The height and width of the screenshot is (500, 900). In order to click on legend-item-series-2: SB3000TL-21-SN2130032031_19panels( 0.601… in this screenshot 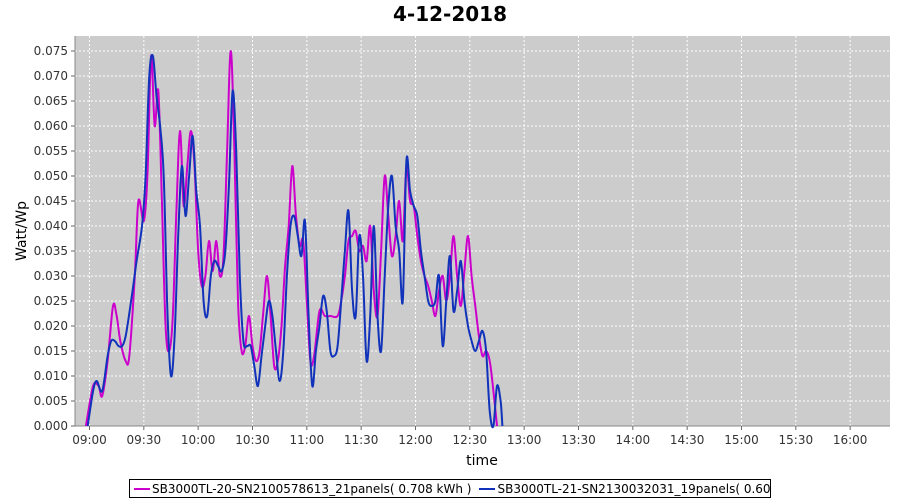, I will do `click(625, 488)`.